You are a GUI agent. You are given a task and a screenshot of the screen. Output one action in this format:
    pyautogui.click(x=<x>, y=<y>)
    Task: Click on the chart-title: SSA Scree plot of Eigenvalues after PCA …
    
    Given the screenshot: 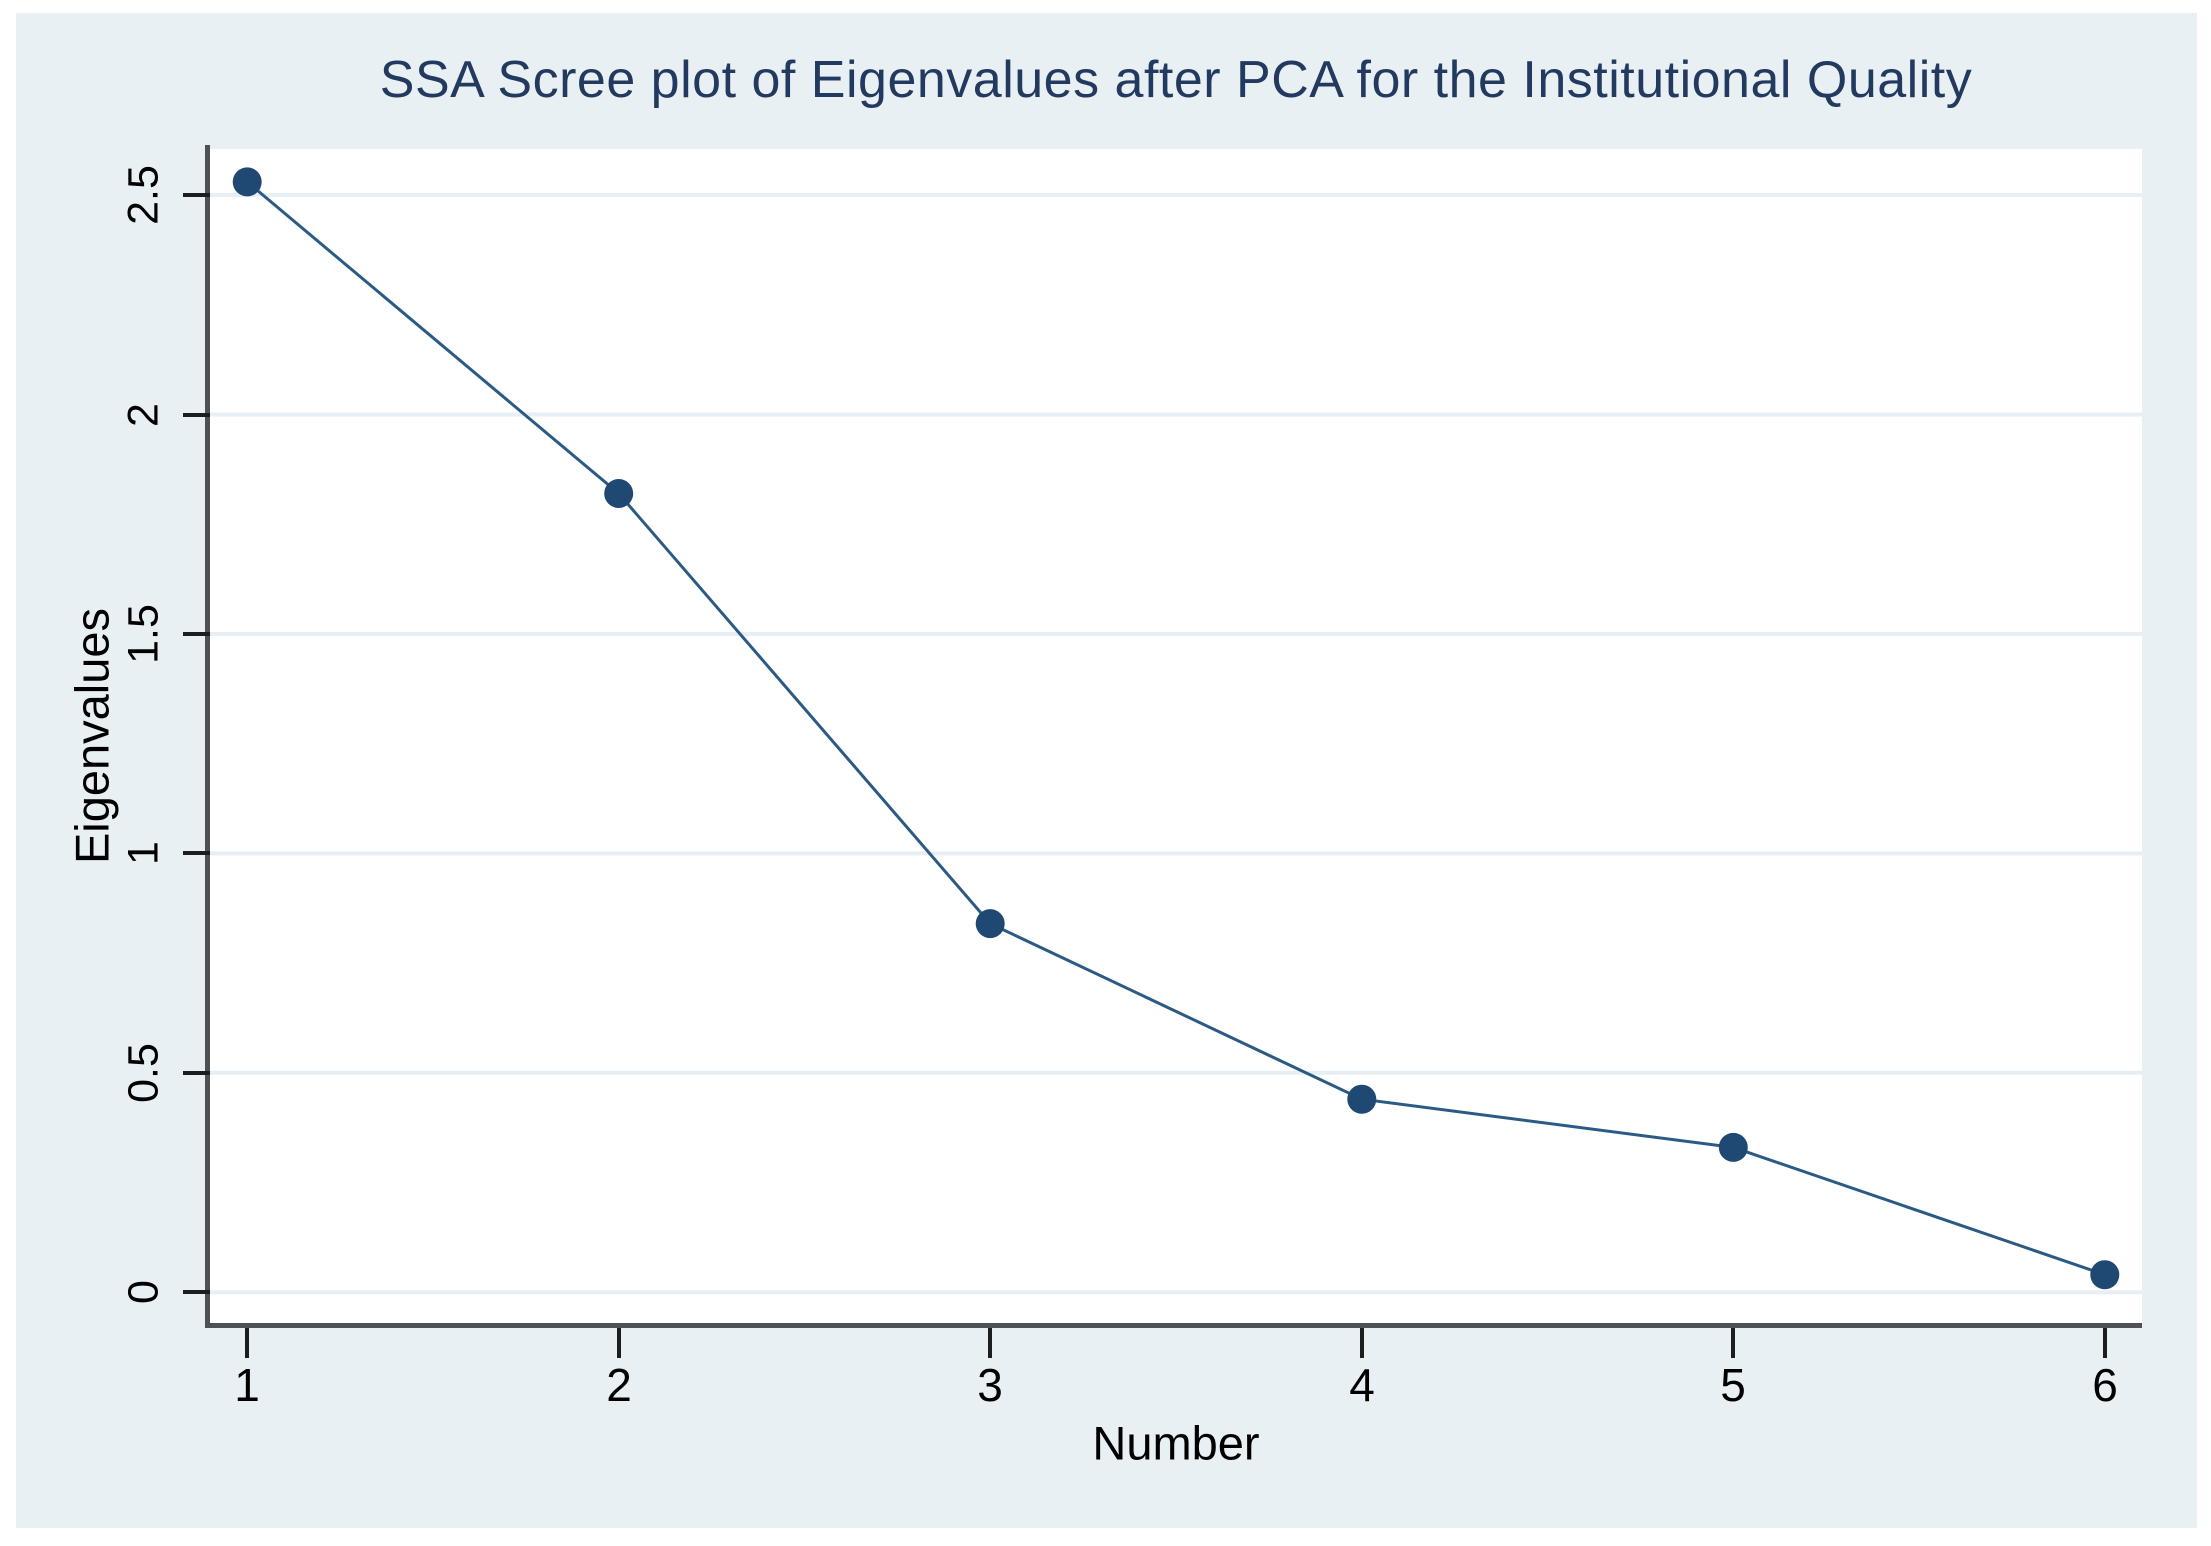 What is the action you would take?
    pyautogui.click(x=1176, y=80)
    